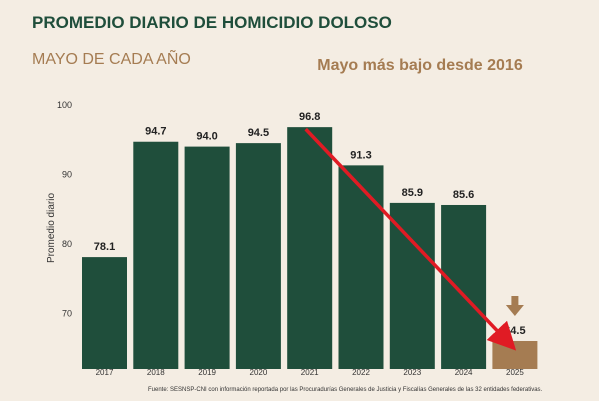 The height and width of the screenshot is (401, 599). Describe the element at coordinates (258, 133) in the screenshot. I see `value-label-2020: 94.5` at that location.